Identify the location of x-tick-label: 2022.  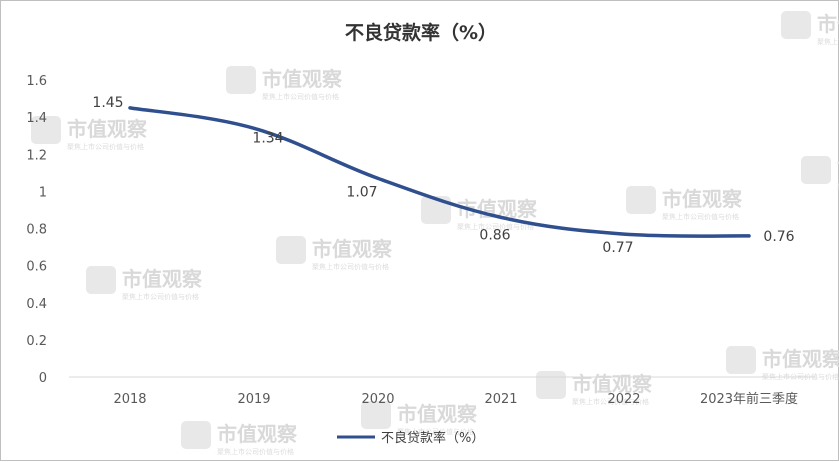
(623, 399).